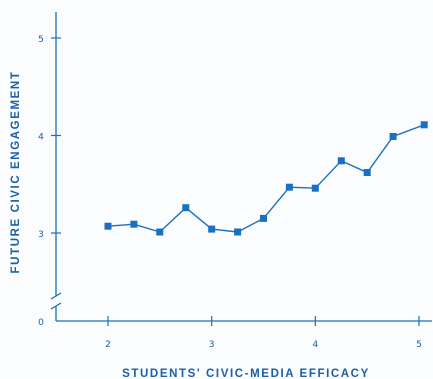 This screenshot has width=433, height=379. I want to click on x-tick-label: 5, so click(419, 345).